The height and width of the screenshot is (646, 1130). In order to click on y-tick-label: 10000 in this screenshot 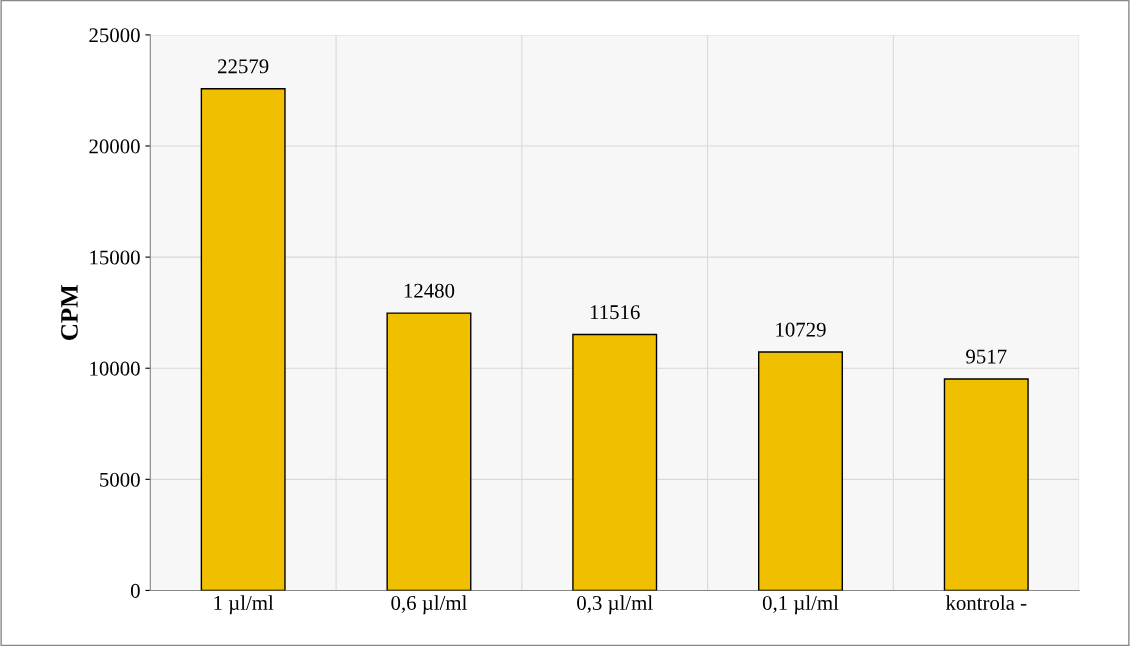, I will do `click(115, 368)`.